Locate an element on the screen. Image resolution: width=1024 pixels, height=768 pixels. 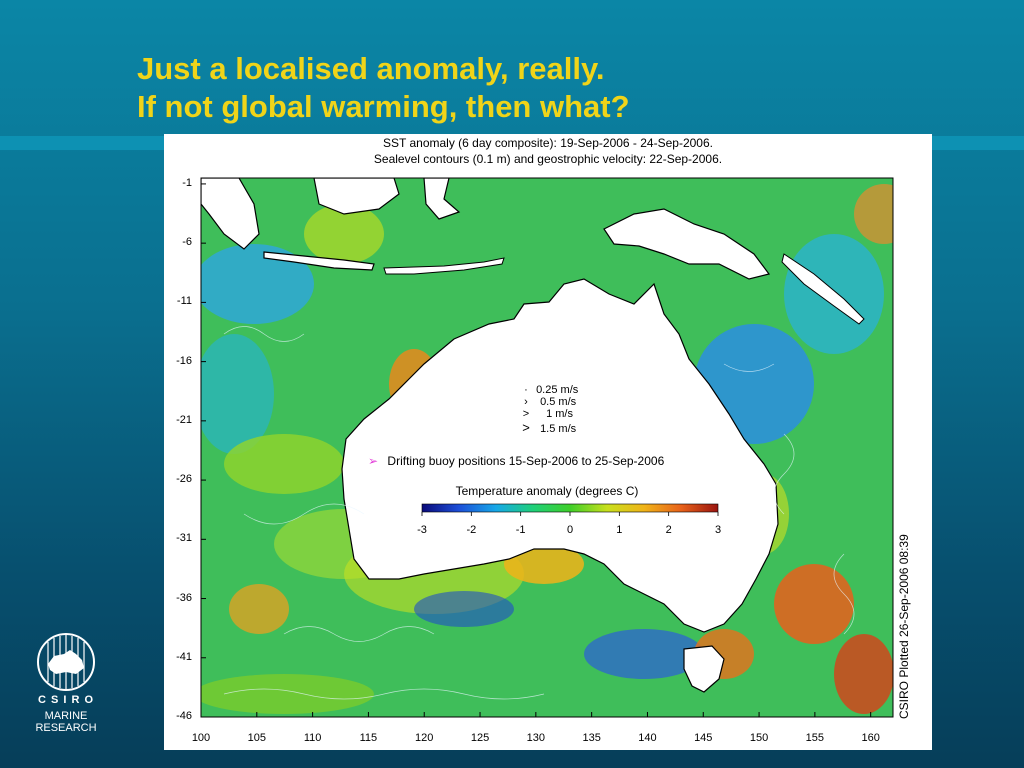
velocity-legend-item: > 1.5 m/s is located at coordinates (547, 427).